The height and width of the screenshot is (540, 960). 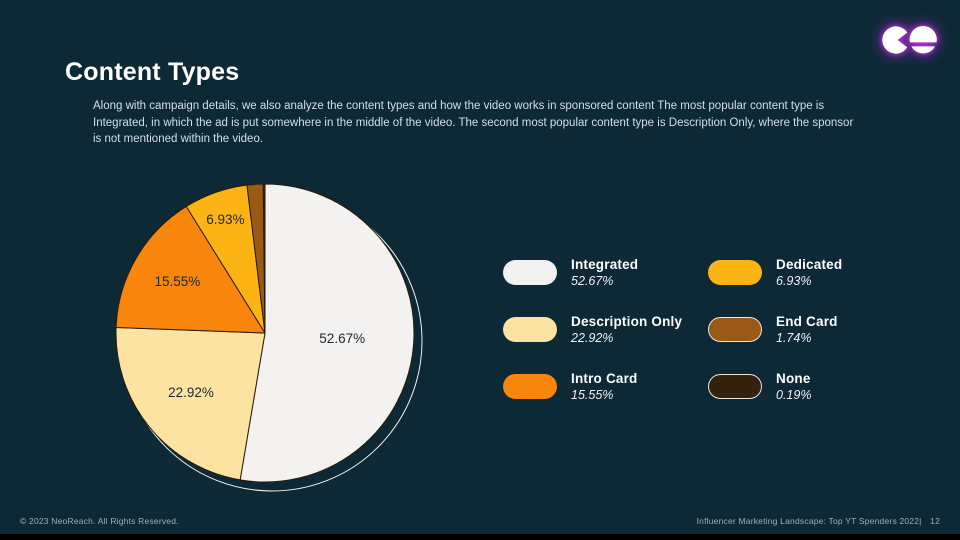 I want to click on slide-bottom-edge, so click(x=480, y=537).